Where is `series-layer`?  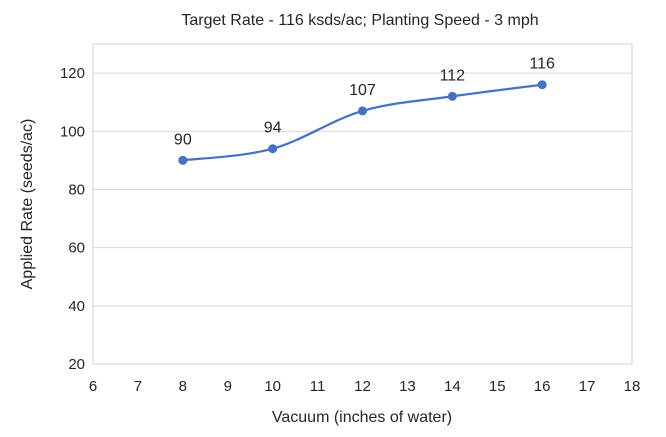
series-layer is located at coordinates (362, 122).